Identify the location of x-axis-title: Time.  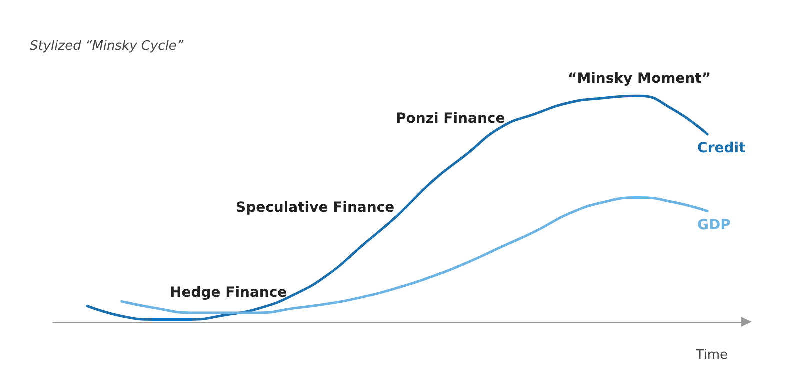
(711, 355).